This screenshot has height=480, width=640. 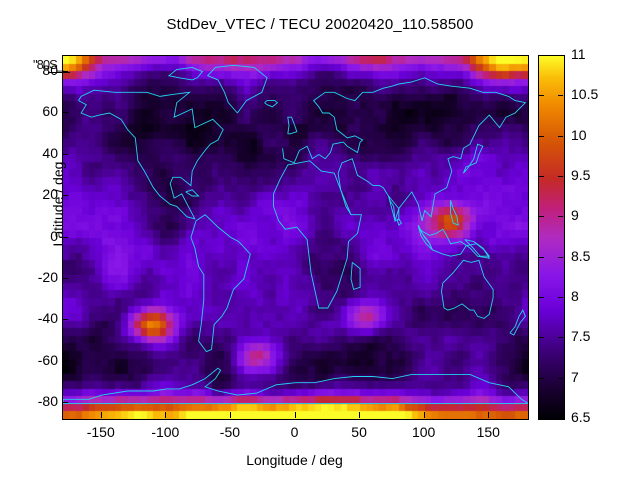 I want to click on y-tick-label: 0, so click(x=54, y=235).